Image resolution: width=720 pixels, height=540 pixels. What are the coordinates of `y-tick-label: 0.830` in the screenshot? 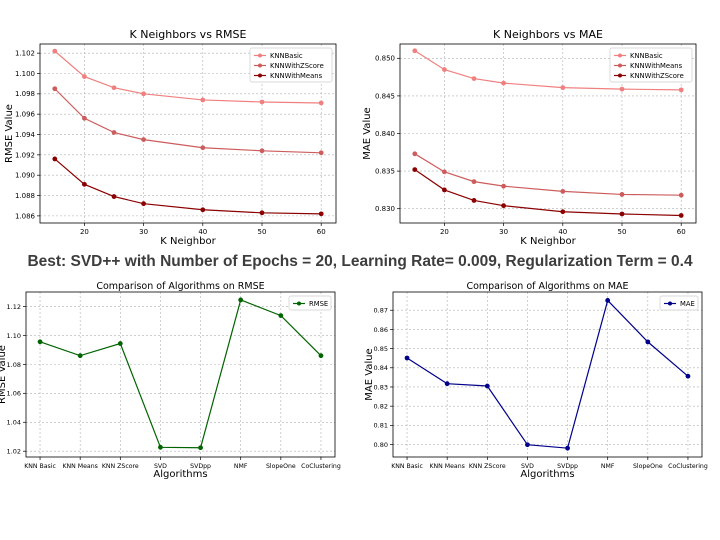 It's located at (385, 209).